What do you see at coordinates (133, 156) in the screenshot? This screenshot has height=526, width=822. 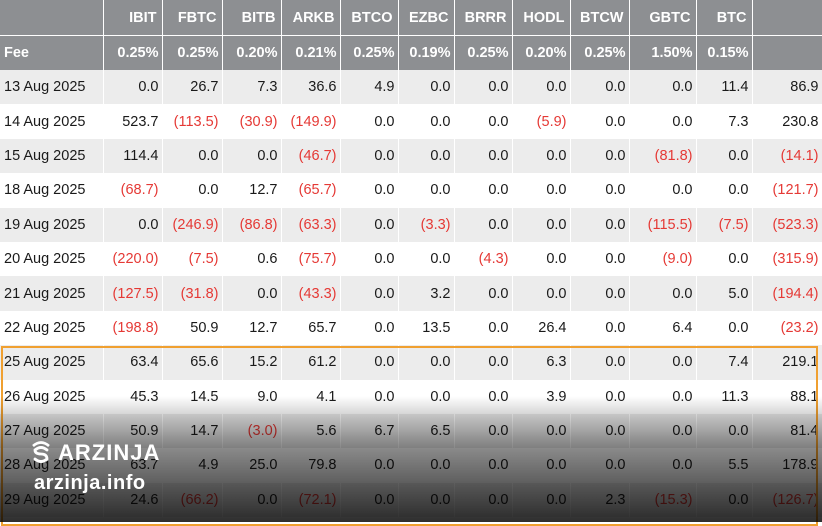 I see `flow-cell: 114.4` at bounding box center [133, 156].